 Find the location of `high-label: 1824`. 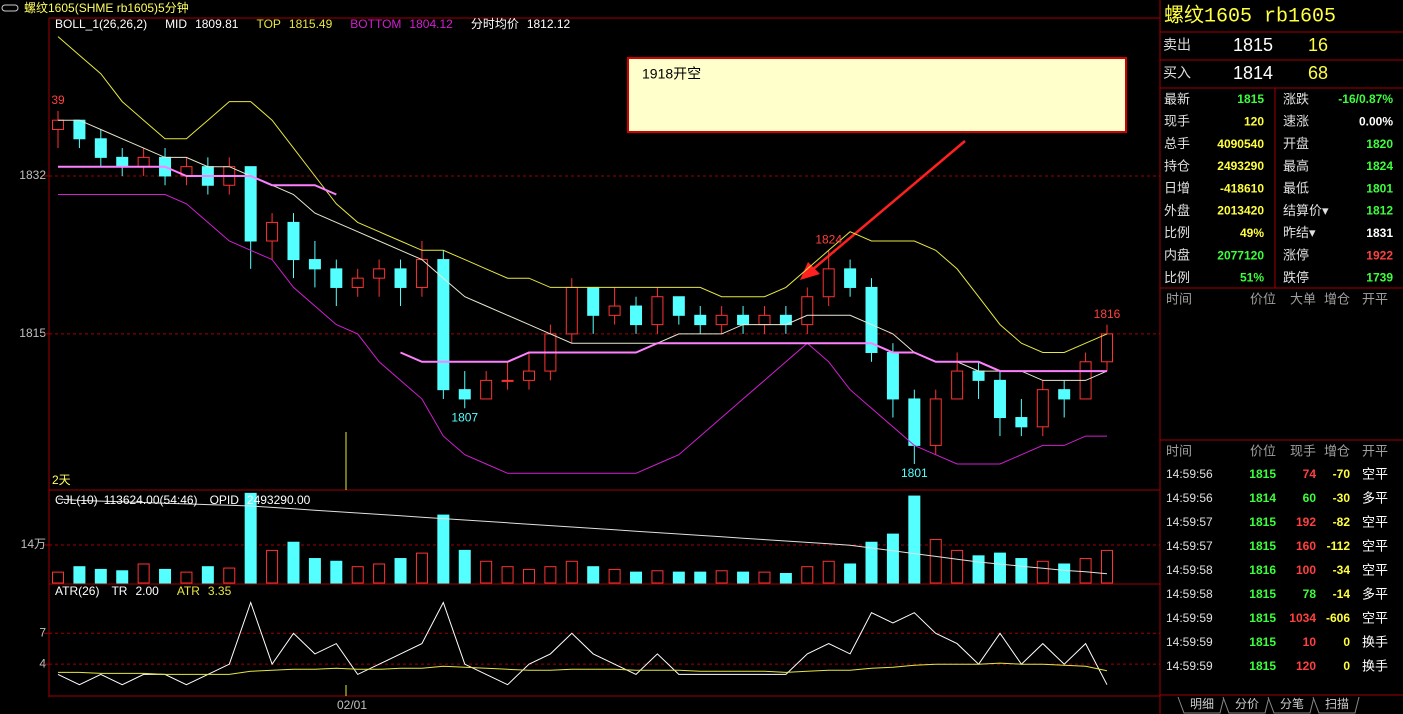

high-label: 1824 is located at coordinates (828, 239).